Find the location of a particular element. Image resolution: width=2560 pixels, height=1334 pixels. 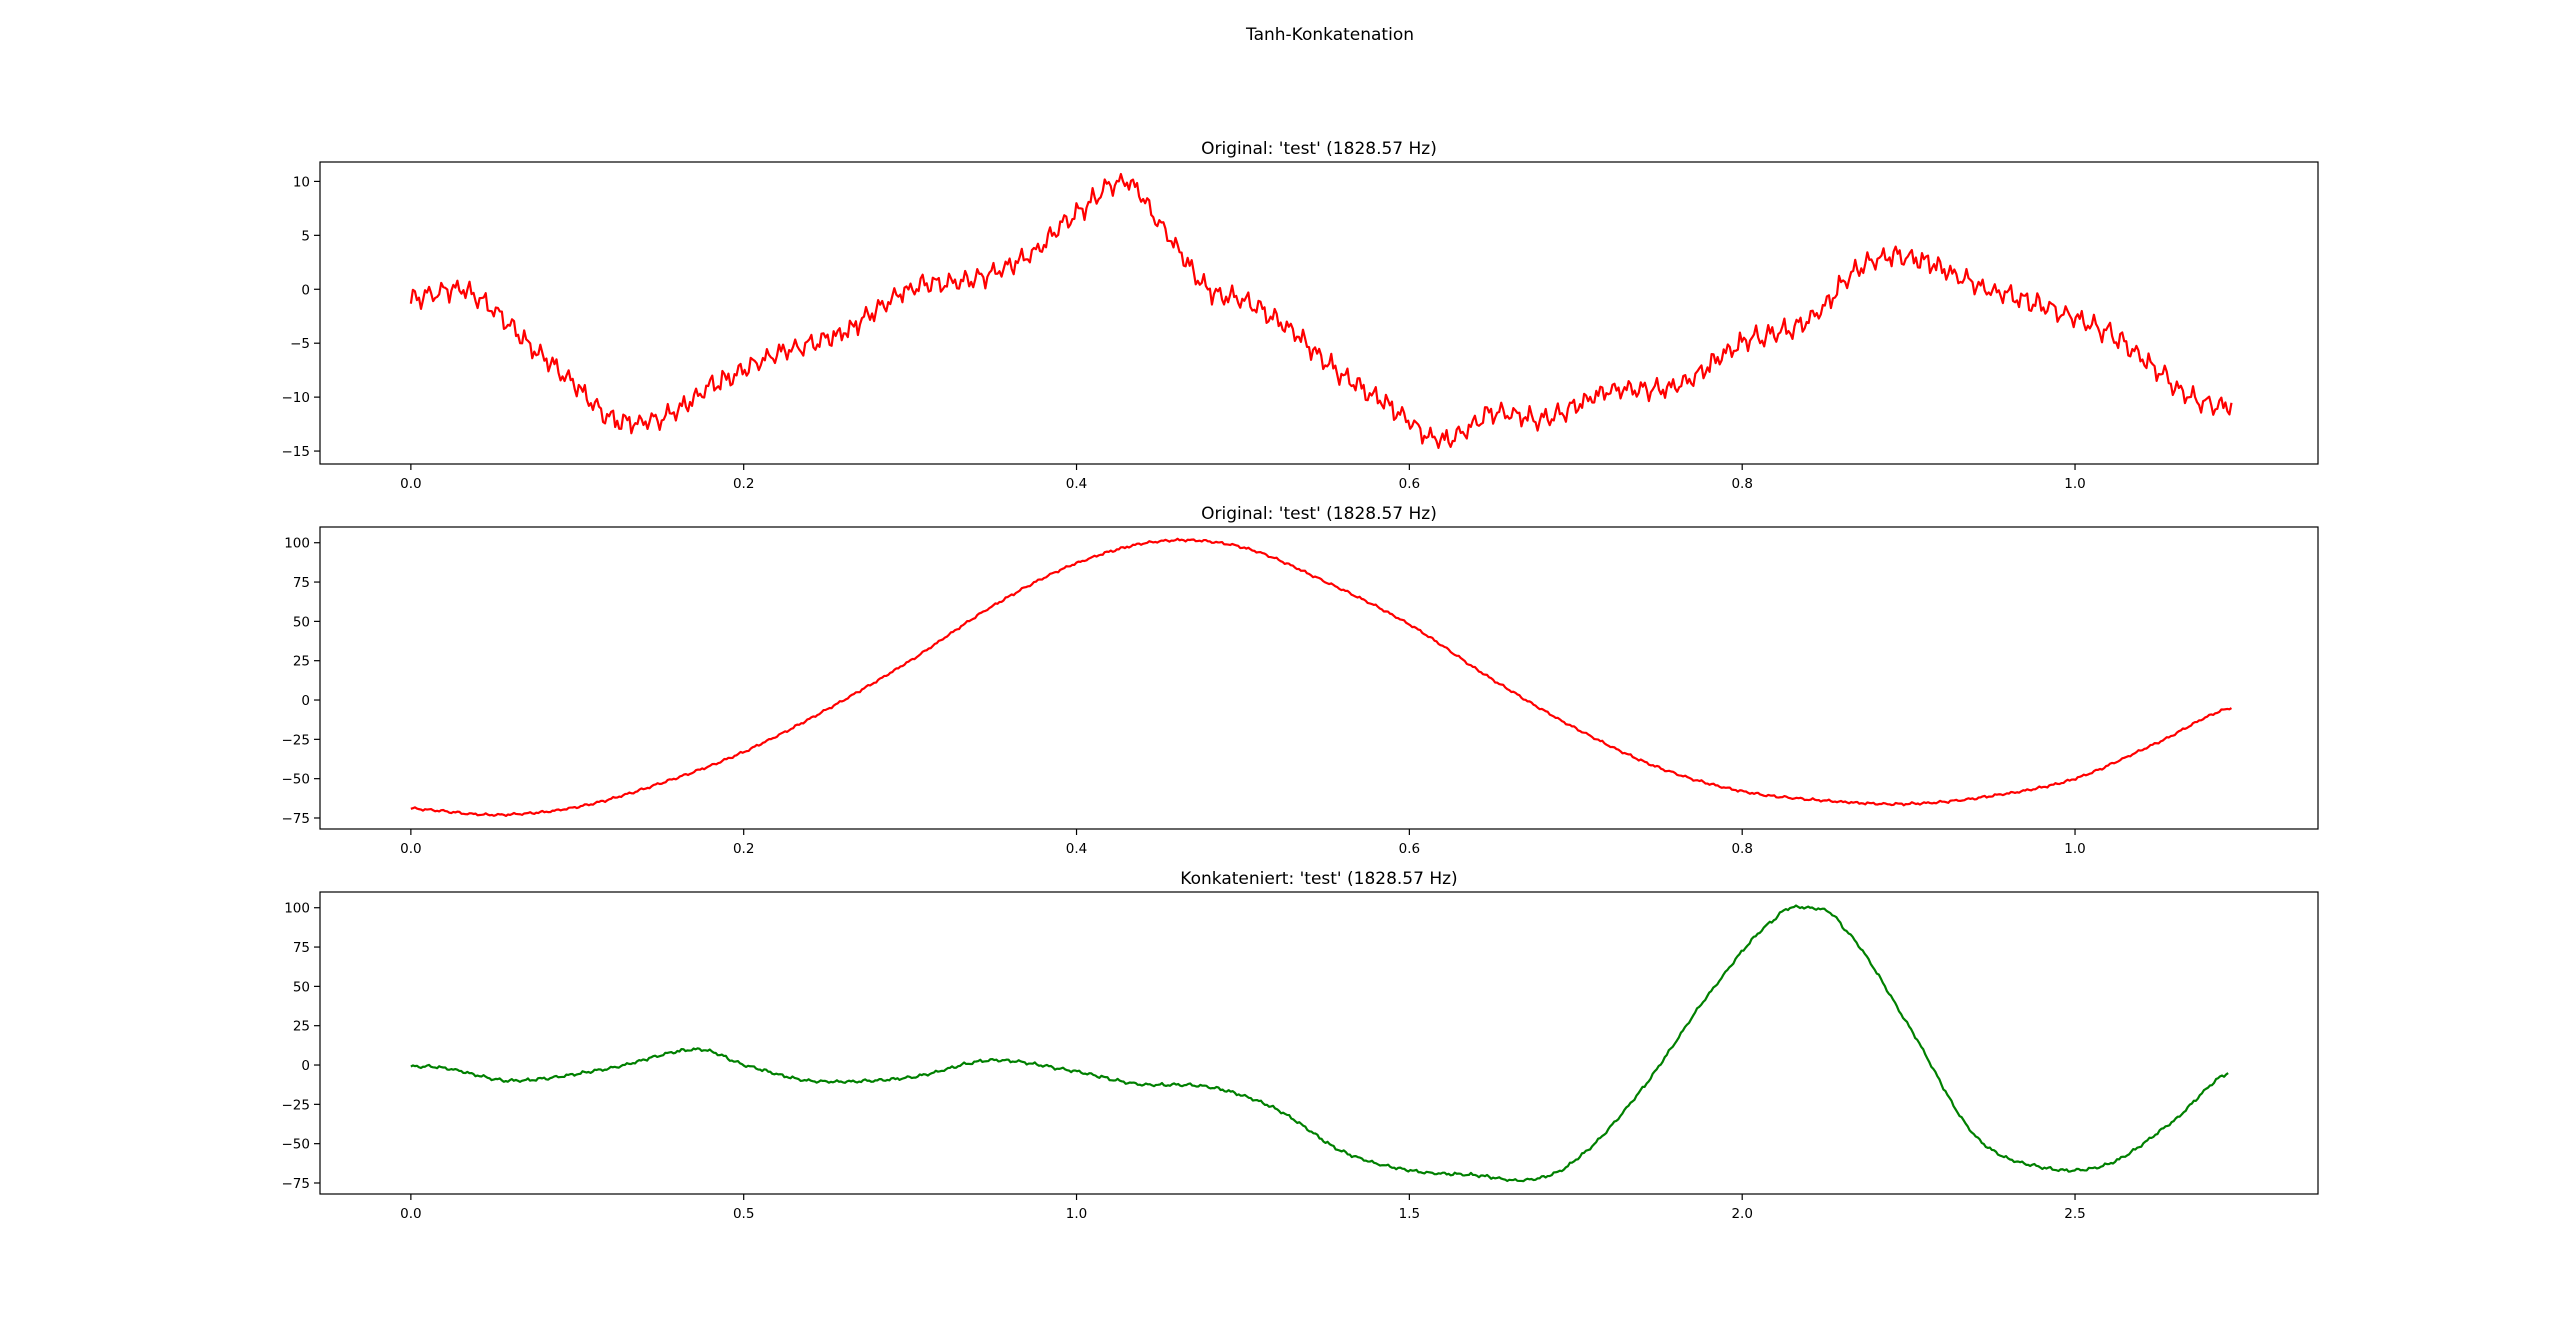

axes-title: Konkateniert: 'test' (1828.57 Hz) is located at coordinates (1318, 879).